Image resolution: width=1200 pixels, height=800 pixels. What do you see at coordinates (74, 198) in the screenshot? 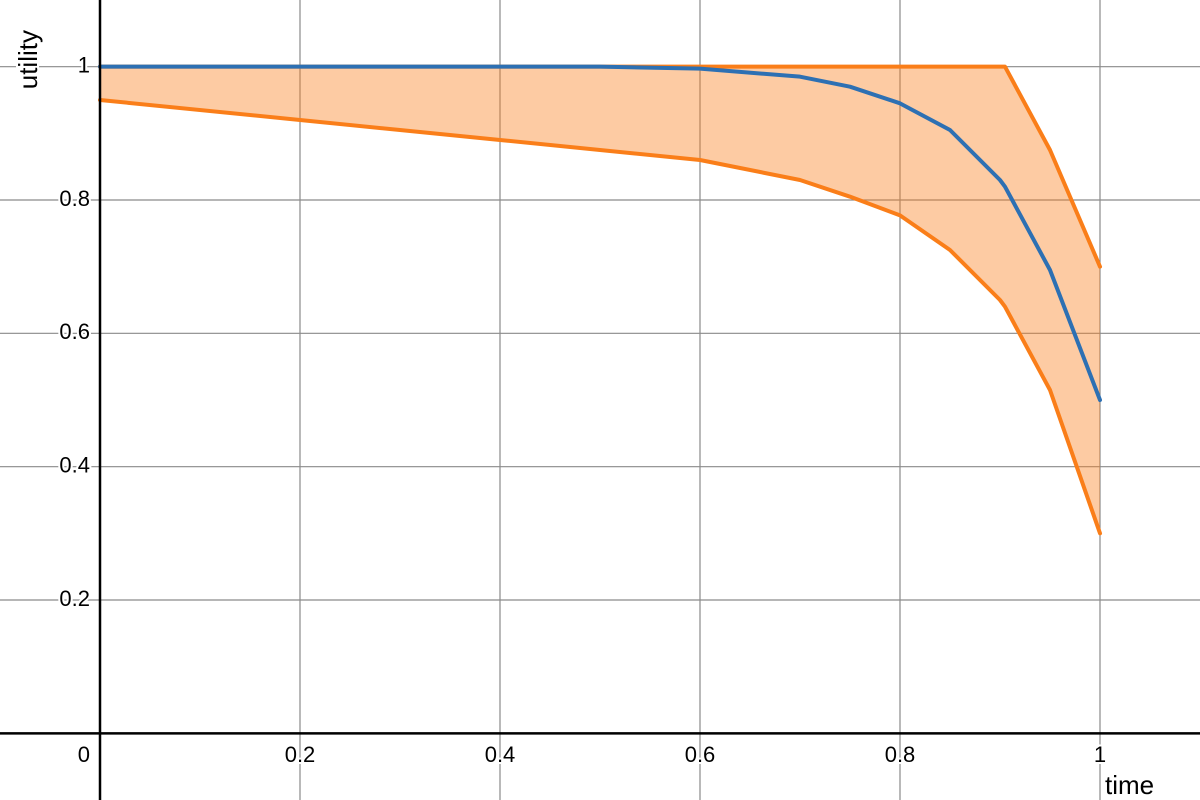
I see `y-tick-label: 0.8` at bounding box center [74, 198].